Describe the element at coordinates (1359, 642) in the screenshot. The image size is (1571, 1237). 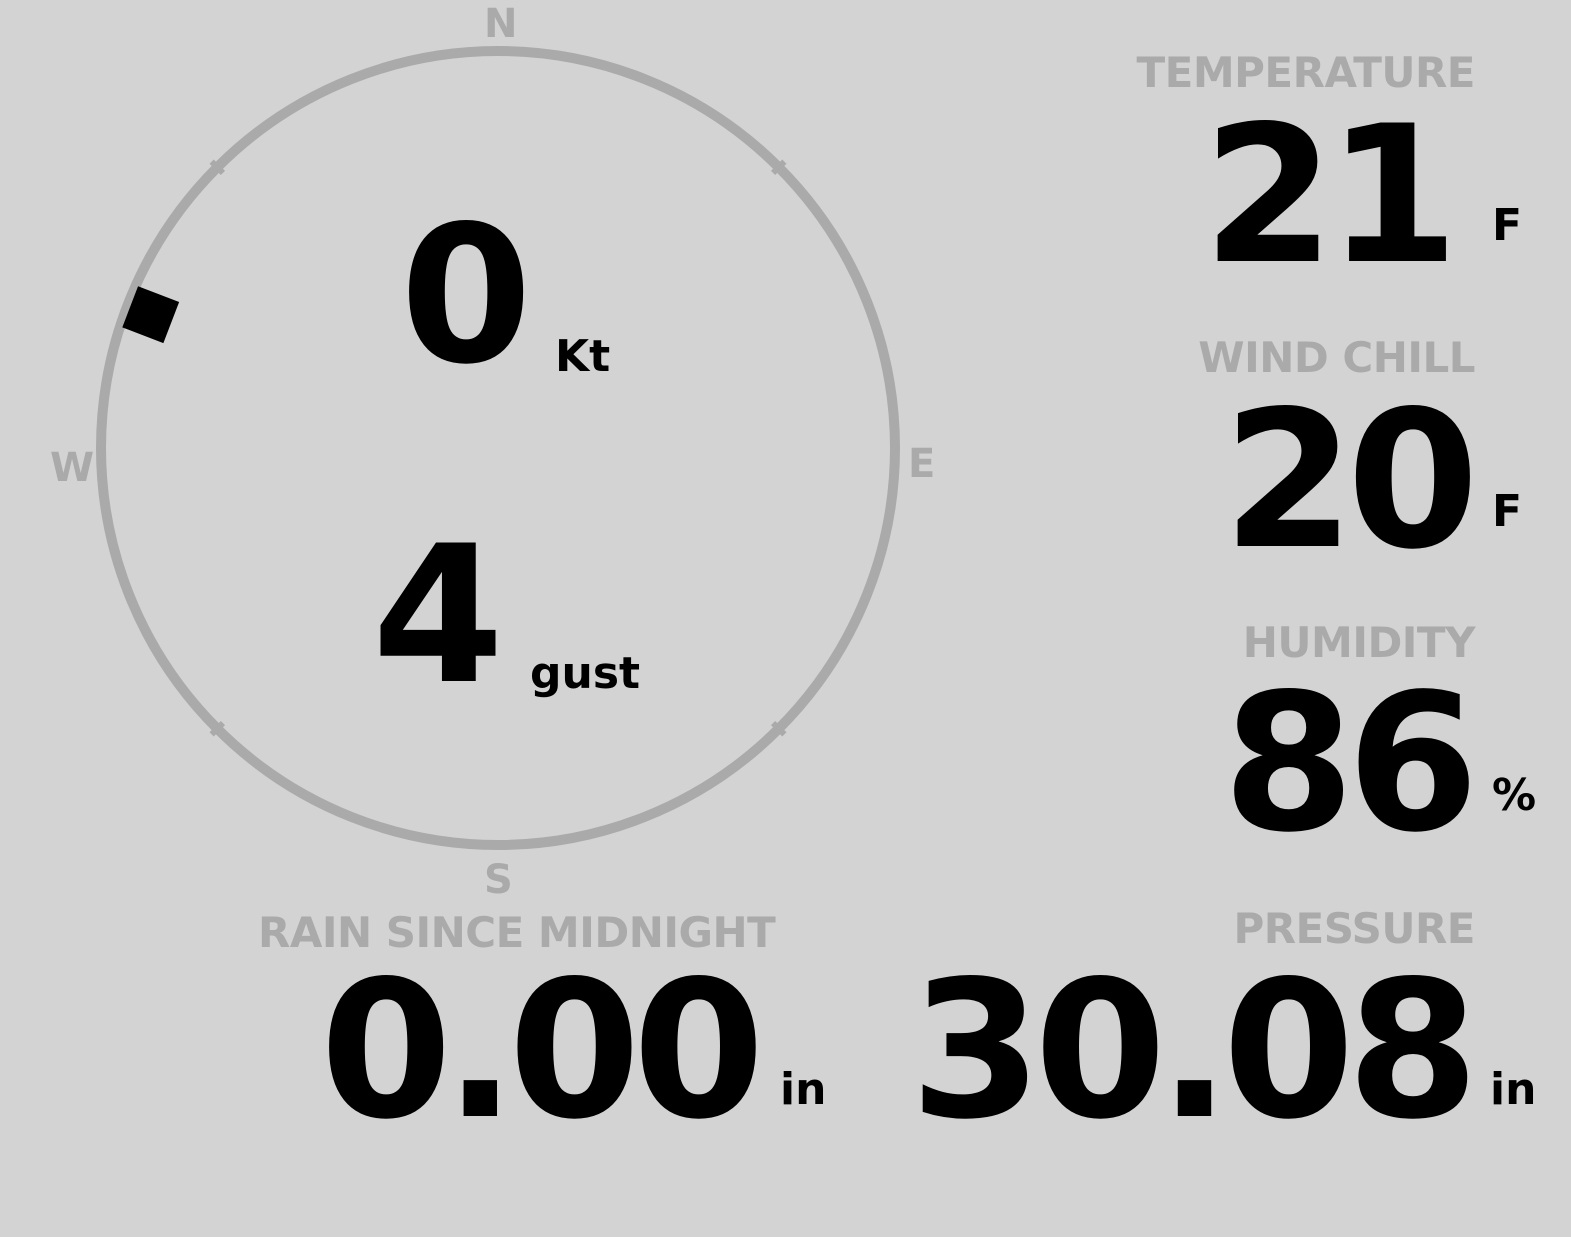
I see `humidity-label: HUMIDITY` at that location.